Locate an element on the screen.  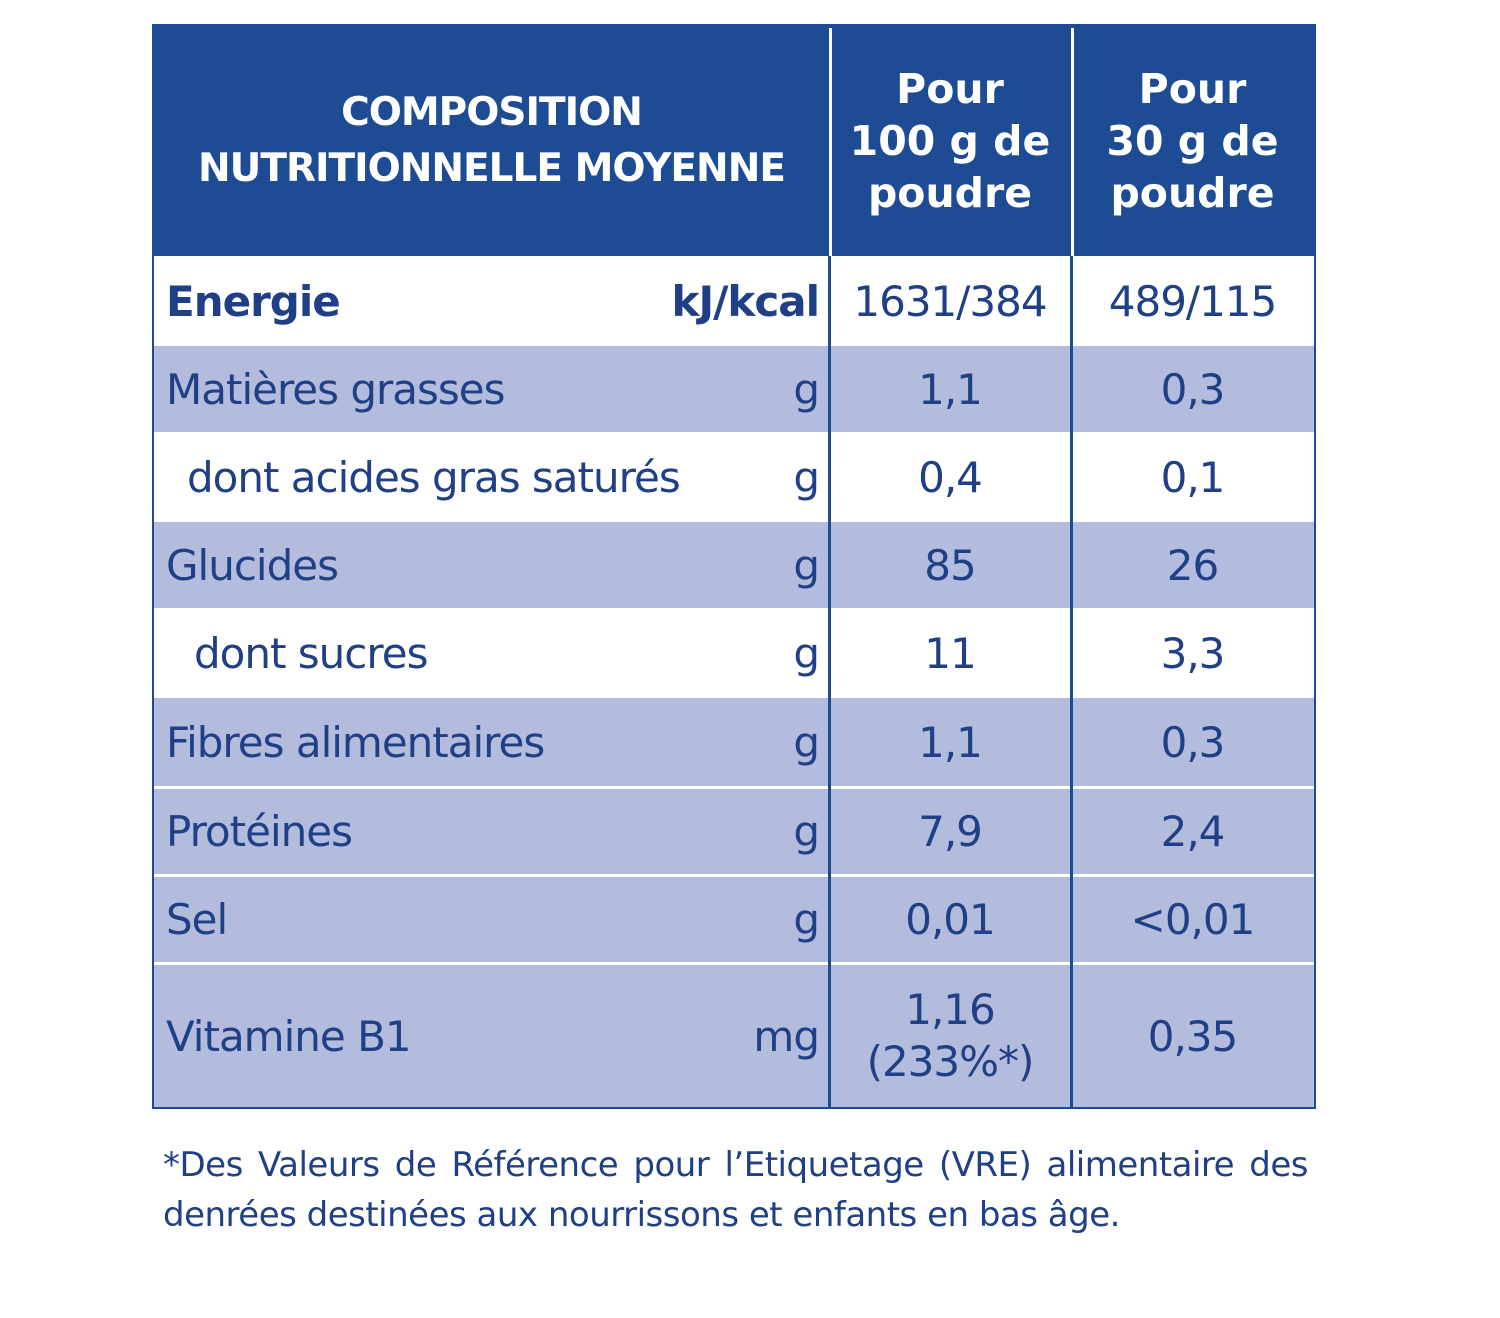
header-title-line1: COMPOSITION is located at coordinates (492, 112).